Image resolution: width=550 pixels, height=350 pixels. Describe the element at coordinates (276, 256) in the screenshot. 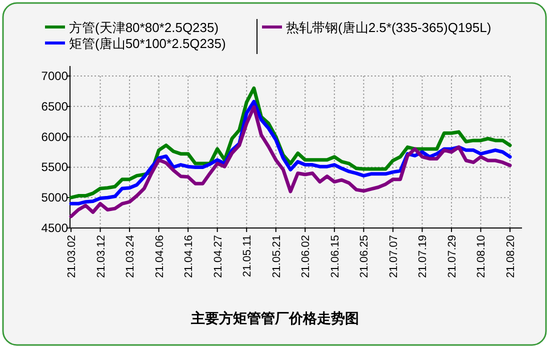

I see `x-tick-label: 21.05.21` at that location.